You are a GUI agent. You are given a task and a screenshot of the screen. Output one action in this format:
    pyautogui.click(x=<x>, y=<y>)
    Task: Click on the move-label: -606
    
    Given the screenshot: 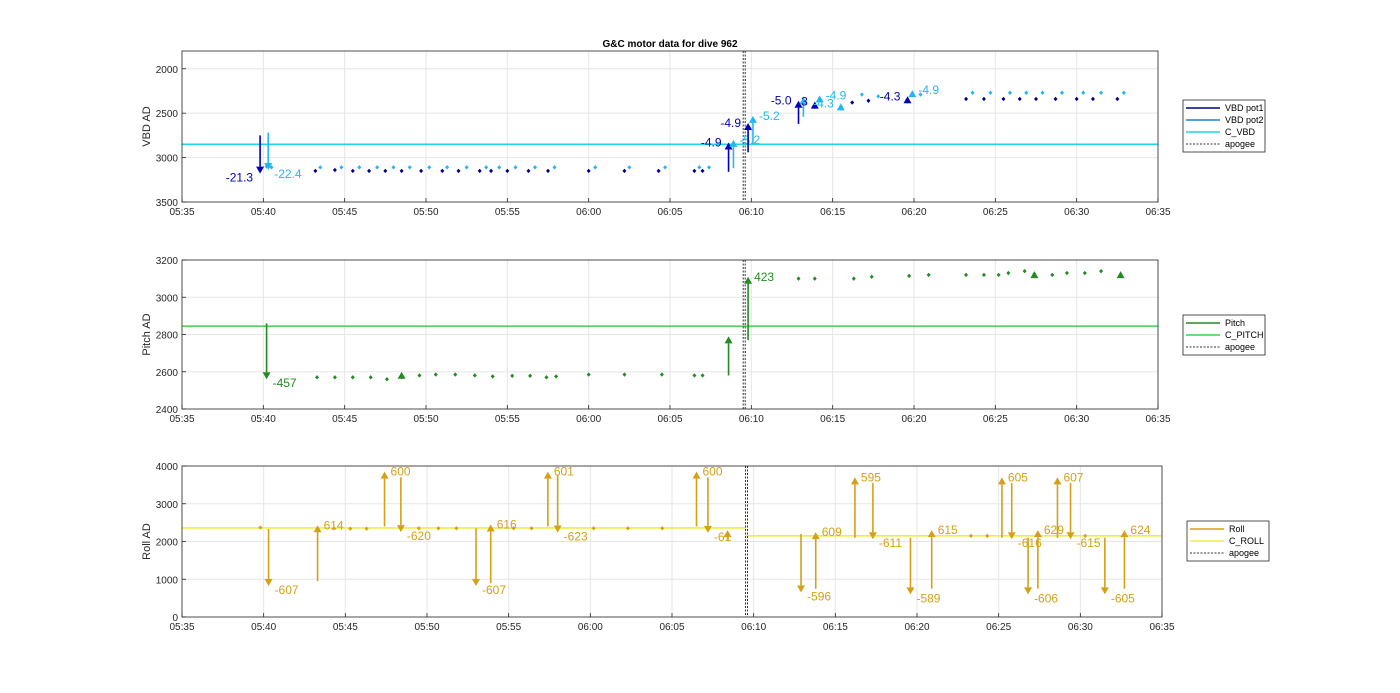 What is the action you would take?
    pyautogui.click(x=1046, y=598)
    